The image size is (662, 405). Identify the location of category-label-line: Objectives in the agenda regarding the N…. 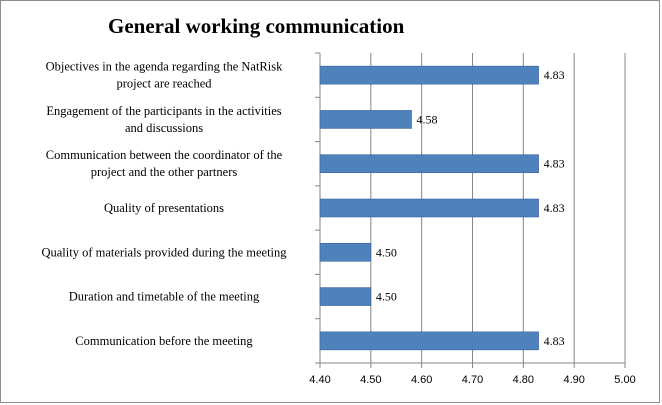
(164, 67).